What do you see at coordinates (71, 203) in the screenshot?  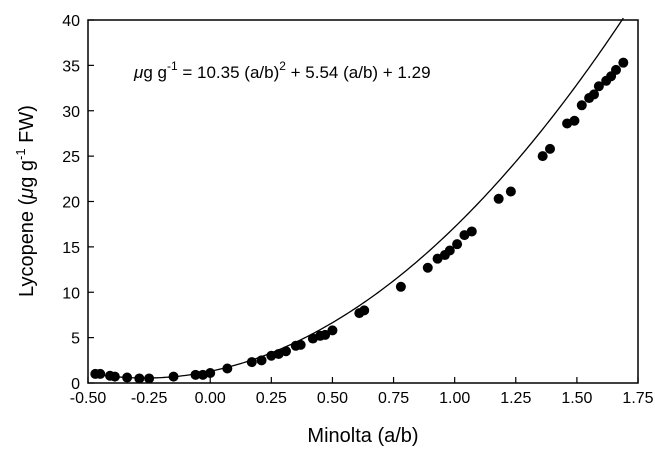 I see `y-tick-label: 20` at bounding box center [71, 203].